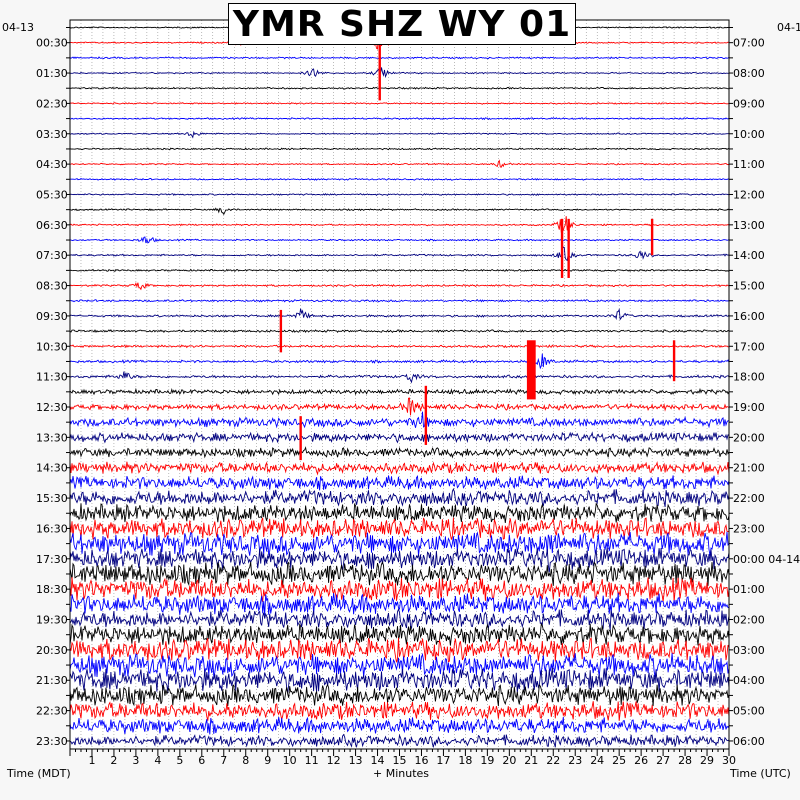  I want to click on left-time-label: 00:30, so click(52, 43).